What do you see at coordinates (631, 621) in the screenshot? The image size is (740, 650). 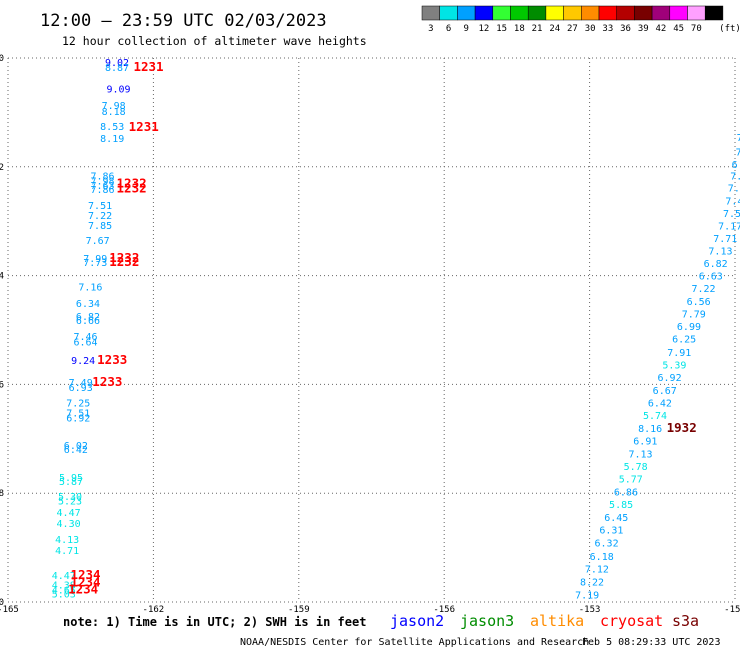 I see `legend-item: cryosat` at bounding box center [631, 621].